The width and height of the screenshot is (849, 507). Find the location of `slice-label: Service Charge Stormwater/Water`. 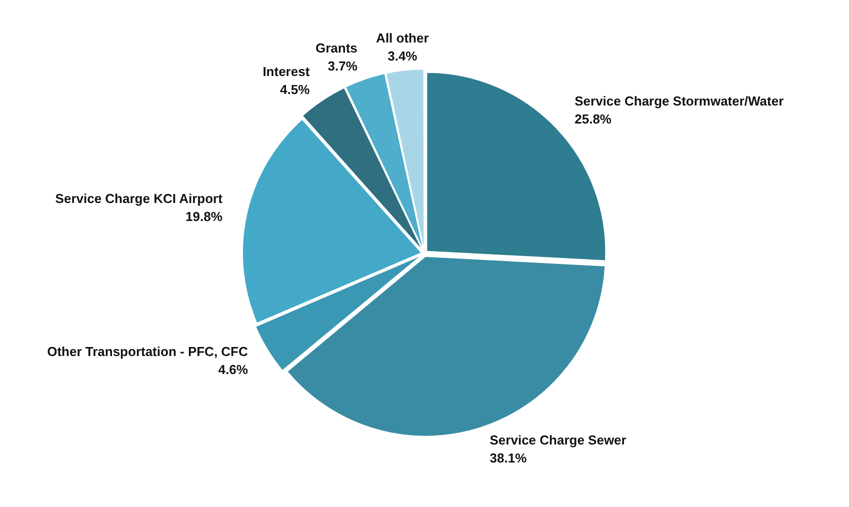

slice-label: Service Charge Stormwater/Water is located at coordinates (679, 101).